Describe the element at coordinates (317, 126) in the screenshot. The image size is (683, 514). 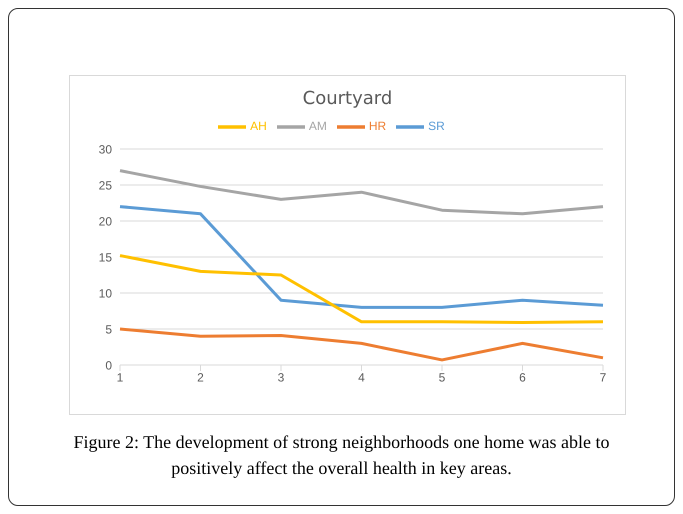
I see `legend-label: AM` at that location.